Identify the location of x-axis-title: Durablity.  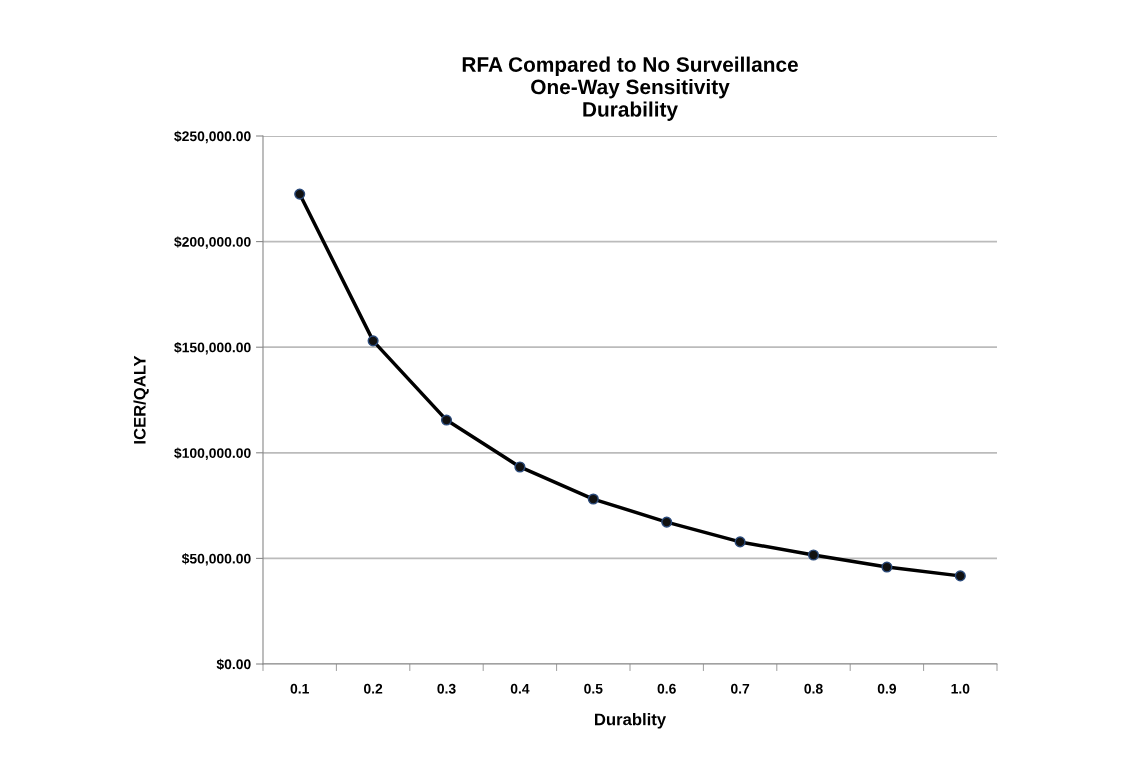
(631, 721).